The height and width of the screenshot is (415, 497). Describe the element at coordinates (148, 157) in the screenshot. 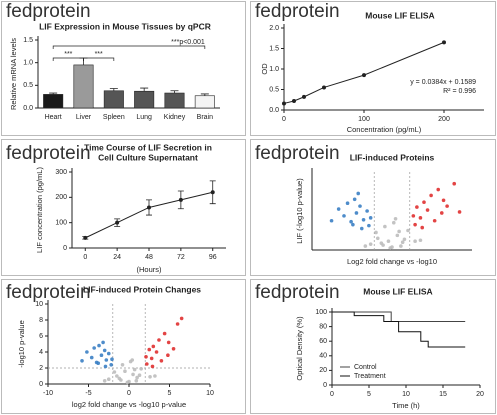

I see `chart-title: Cell Culture Supernatant` at that location.